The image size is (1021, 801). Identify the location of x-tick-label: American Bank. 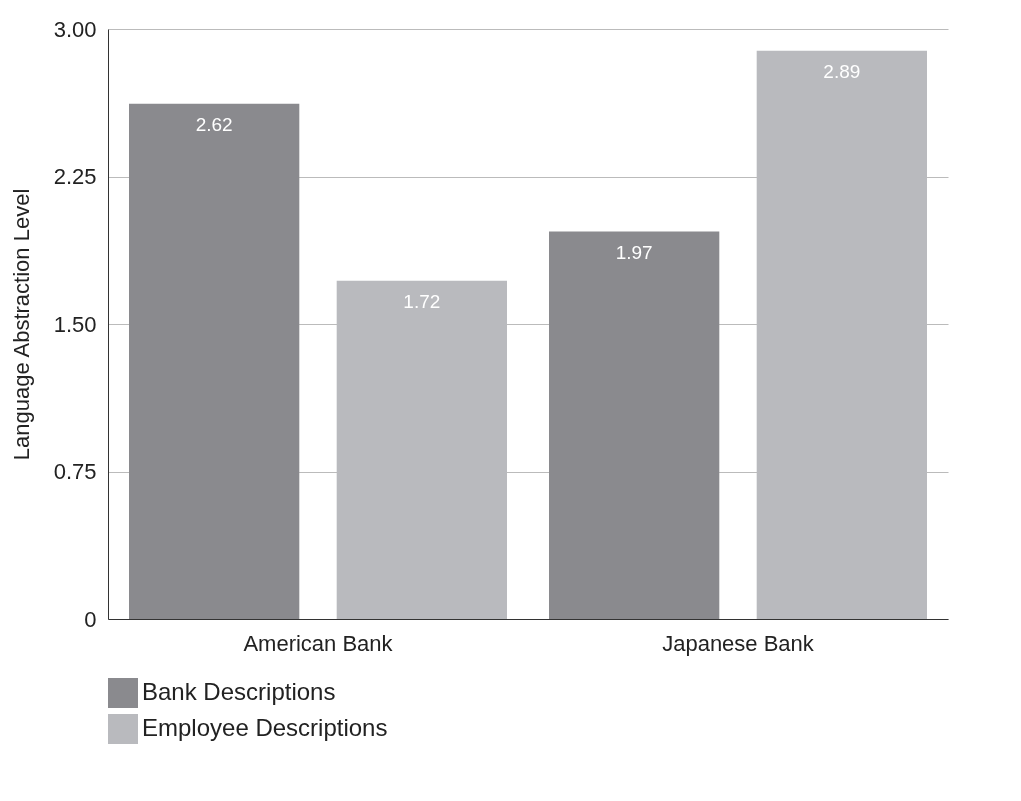
(318, 643).